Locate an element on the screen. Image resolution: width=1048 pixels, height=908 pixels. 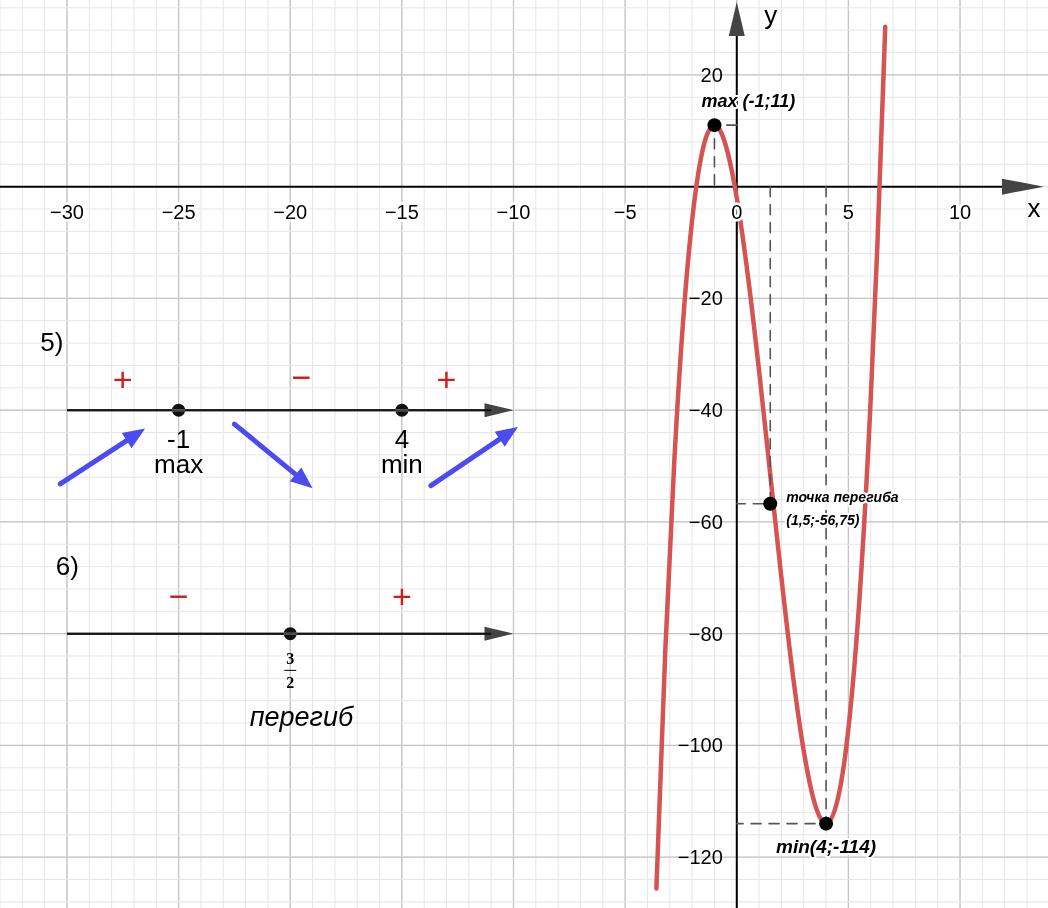
x-tick-label: −5 is located at coordinates (625, 211).